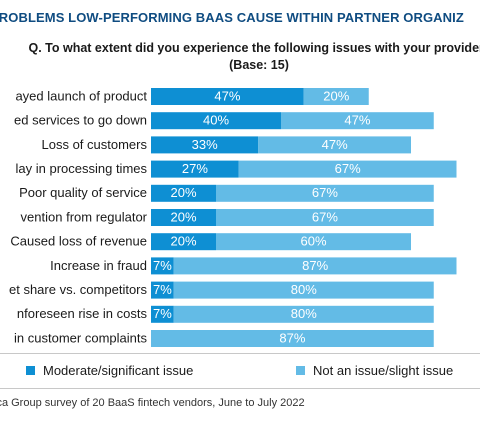 This screenshot has height=430, width=480. I want to click on data-label-not-issue: 20%, so click(336, 95).